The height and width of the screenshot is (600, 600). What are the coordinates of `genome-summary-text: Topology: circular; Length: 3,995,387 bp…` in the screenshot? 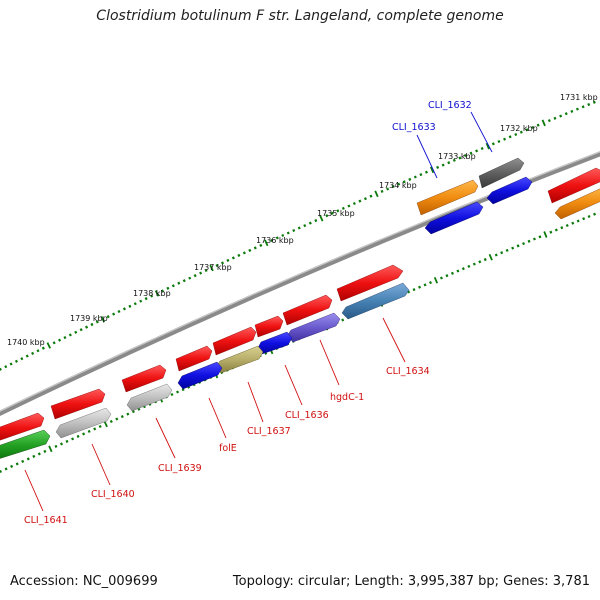 It's located at (411, 581).